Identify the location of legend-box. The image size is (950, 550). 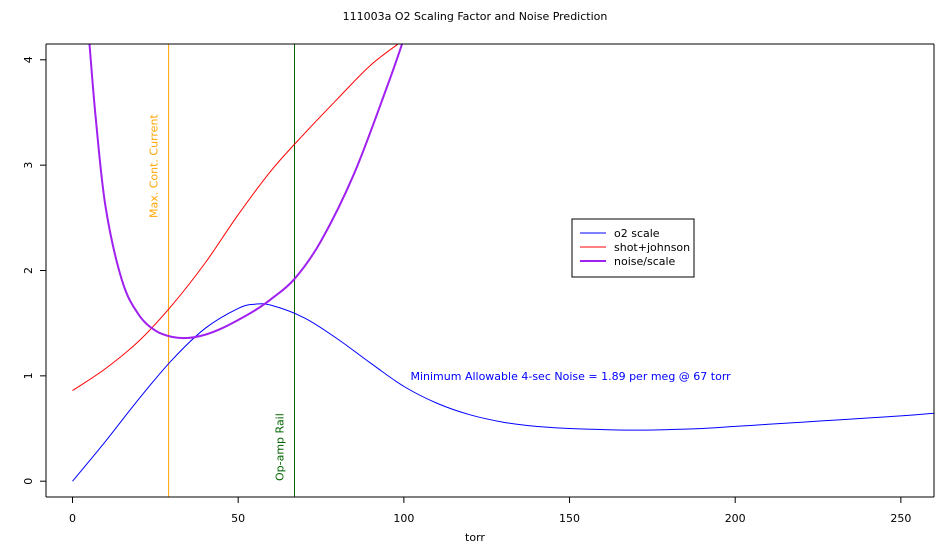
(633, 248).